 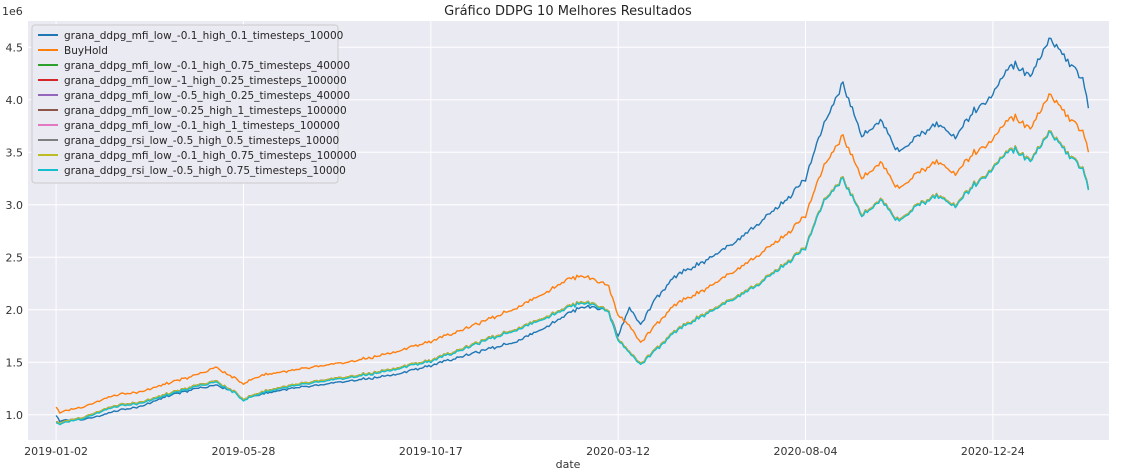 What do you see at coordinates (806, 451) in the screenshot?
I see `x-tick-label: 2020-08-04` at bounding box center [806, 451].